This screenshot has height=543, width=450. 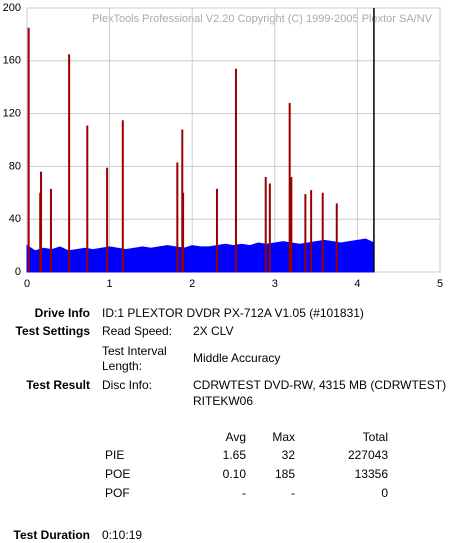 What do you see at coordinates (52, 331) in the screenshot?
I see `label: Test Settings` at bounding box center [52, 331].